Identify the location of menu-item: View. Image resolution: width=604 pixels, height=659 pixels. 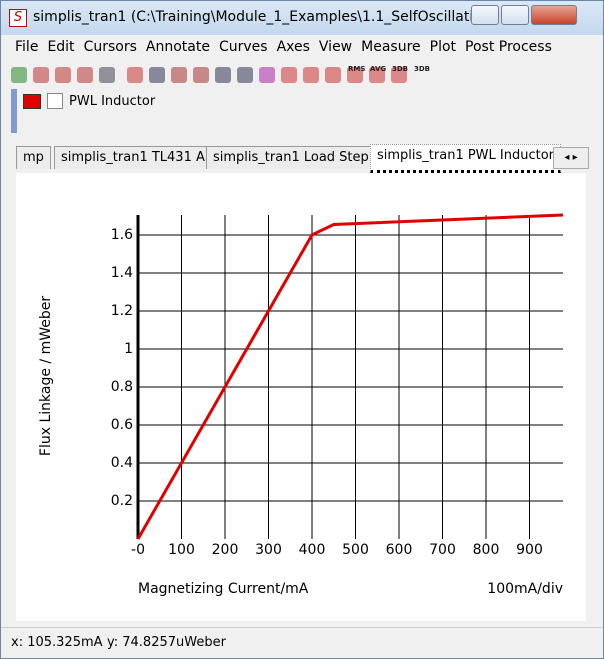
(335, 47).